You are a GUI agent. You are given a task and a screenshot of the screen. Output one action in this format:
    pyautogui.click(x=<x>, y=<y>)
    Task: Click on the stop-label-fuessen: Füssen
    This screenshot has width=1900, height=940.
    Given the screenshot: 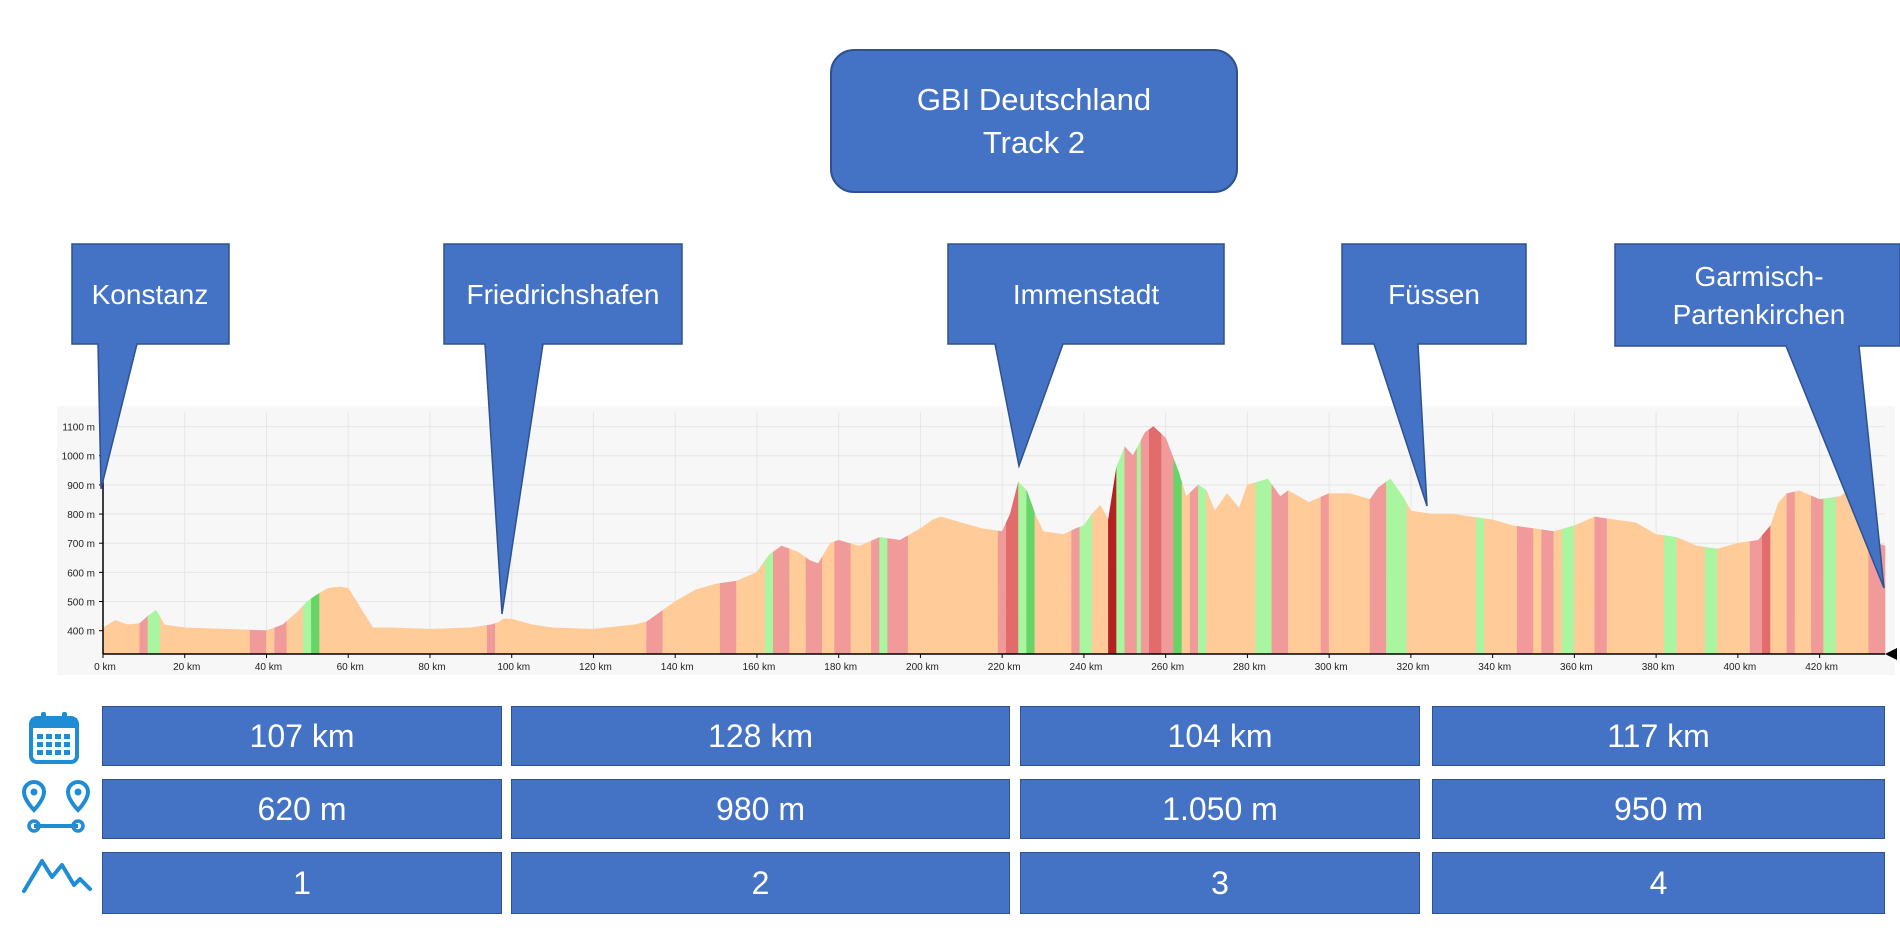 What is the action you would take?
    pyautogui.click(x=1434, y=294)
    